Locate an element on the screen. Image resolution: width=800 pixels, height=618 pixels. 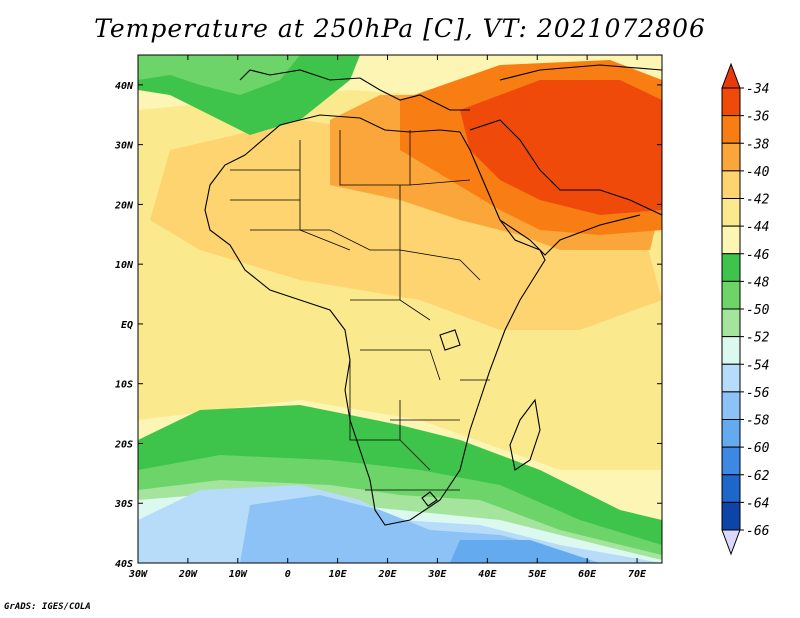
colorbar-label: -36 is located at coordinates (758, 117).